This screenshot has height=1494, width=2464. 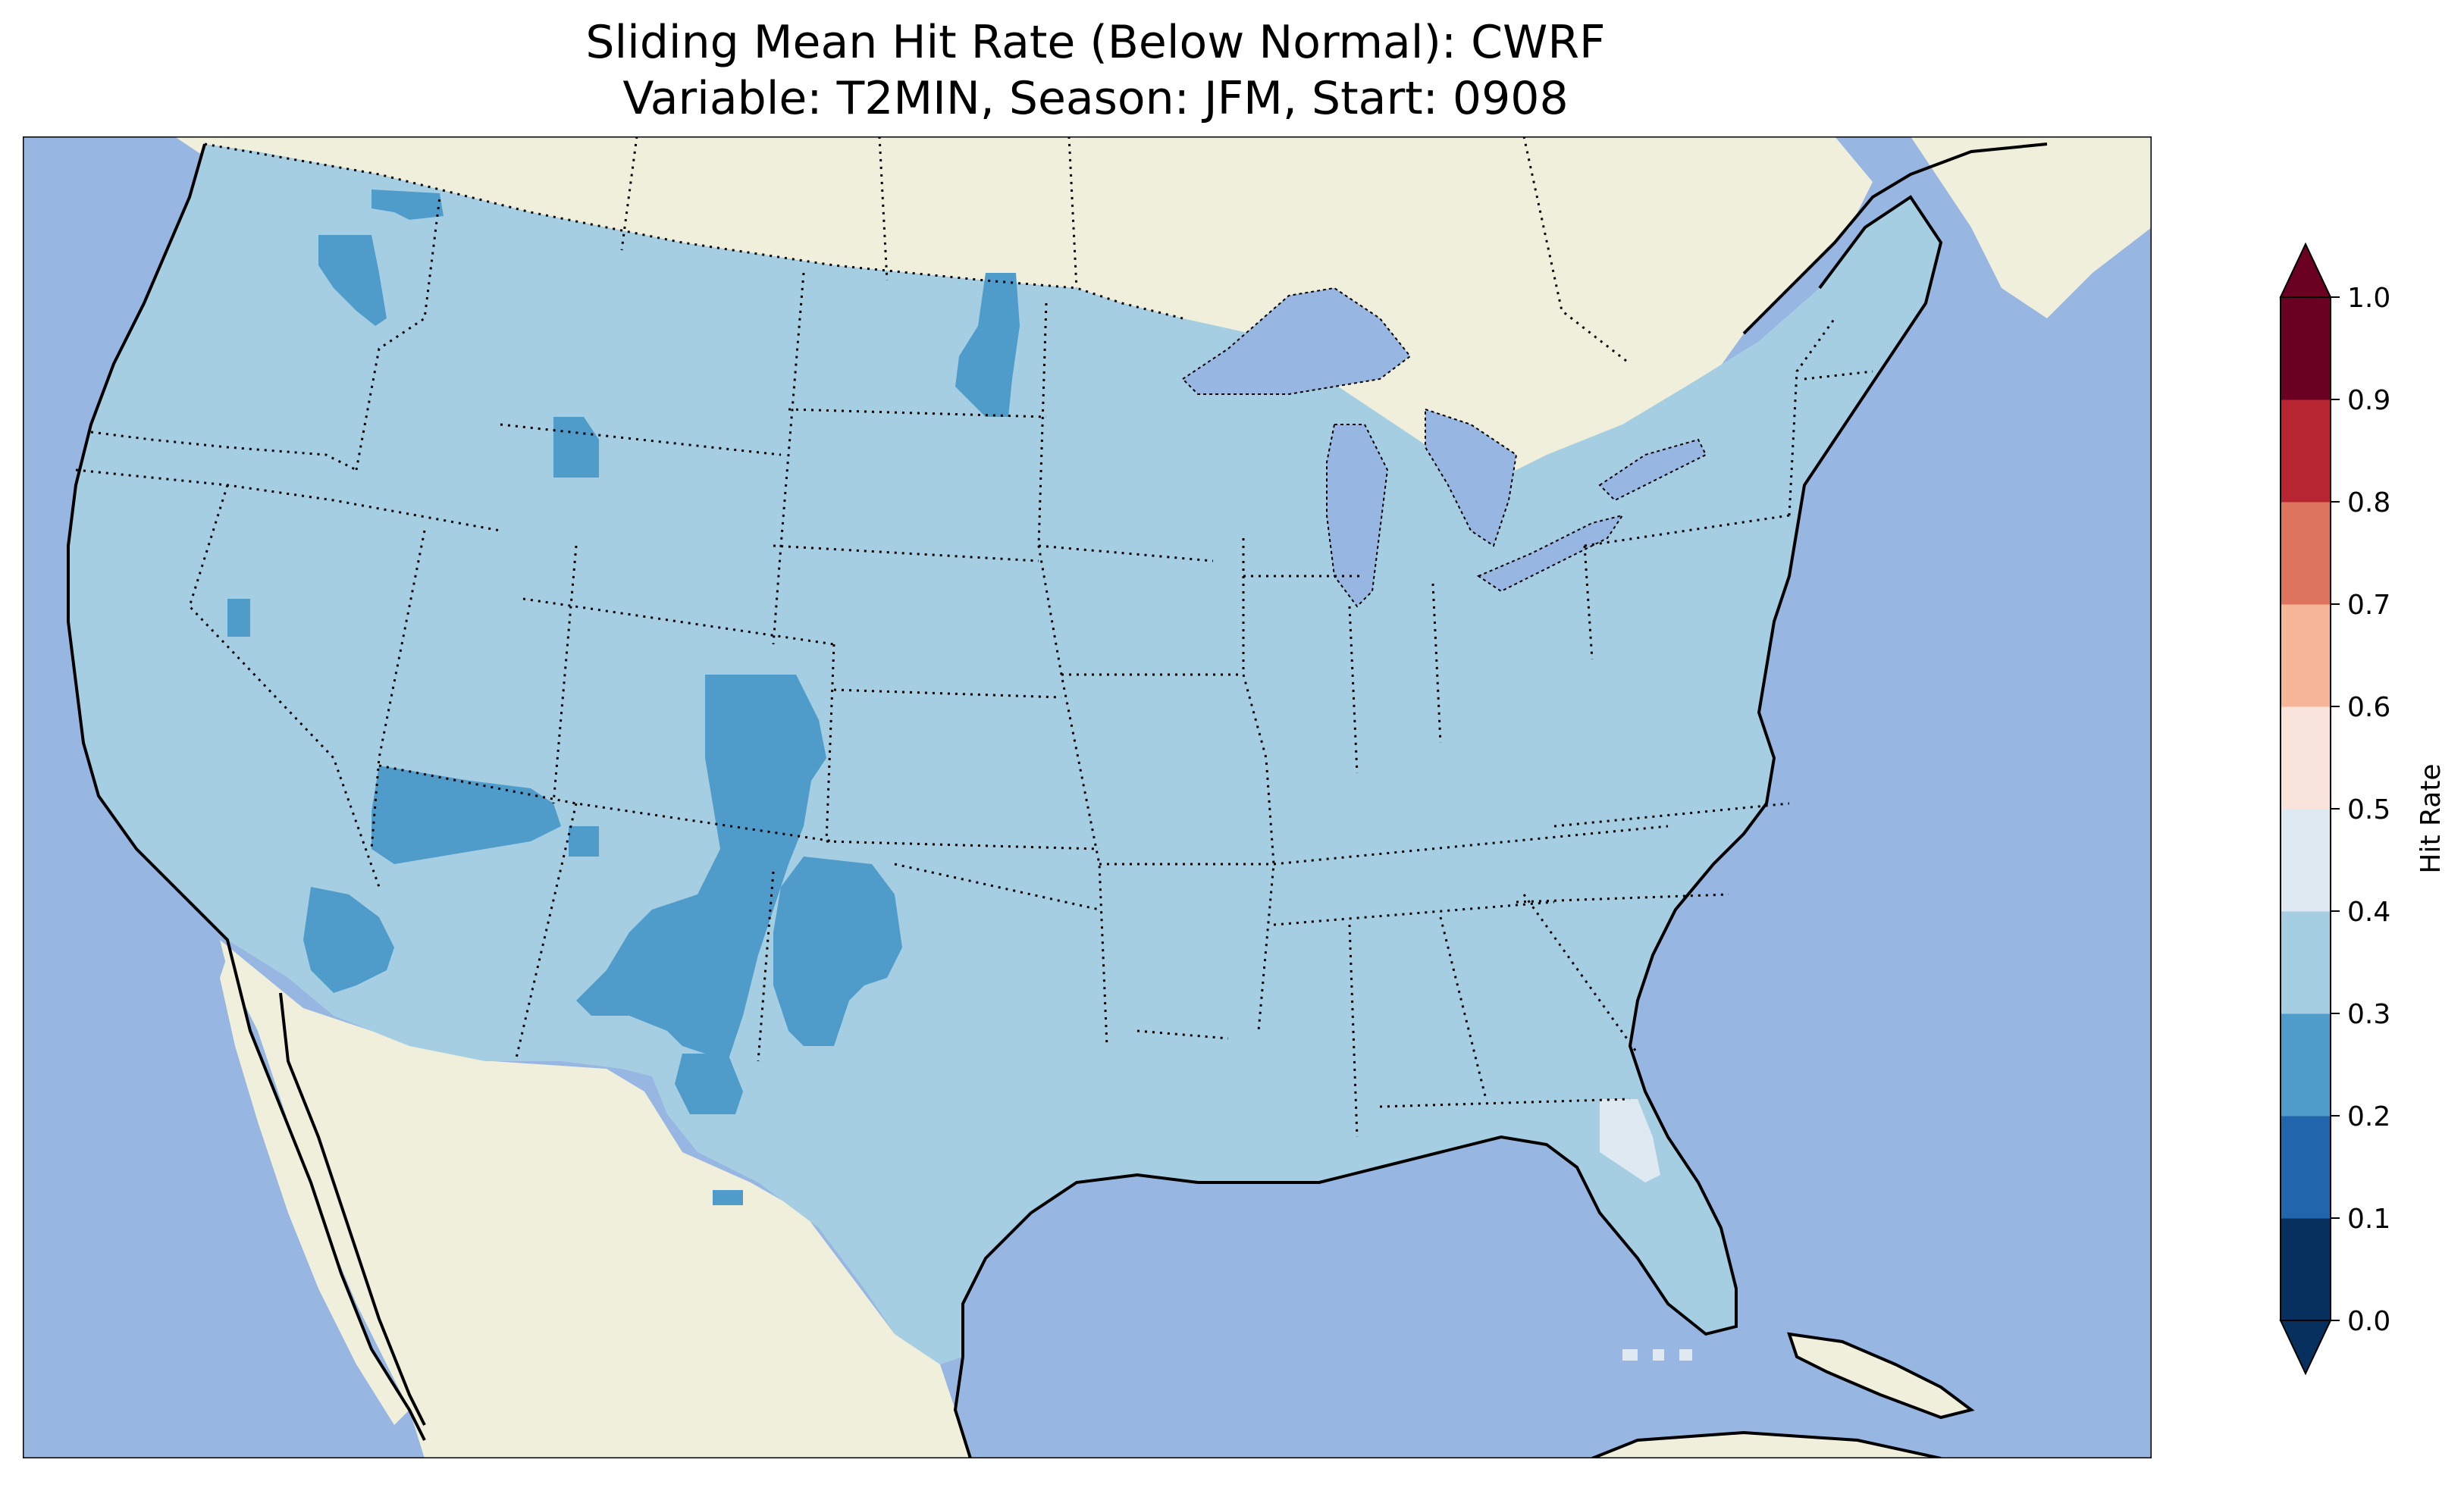 I want to click on colorbar-tick-label: 0.6, so click(x=2368, y=707).